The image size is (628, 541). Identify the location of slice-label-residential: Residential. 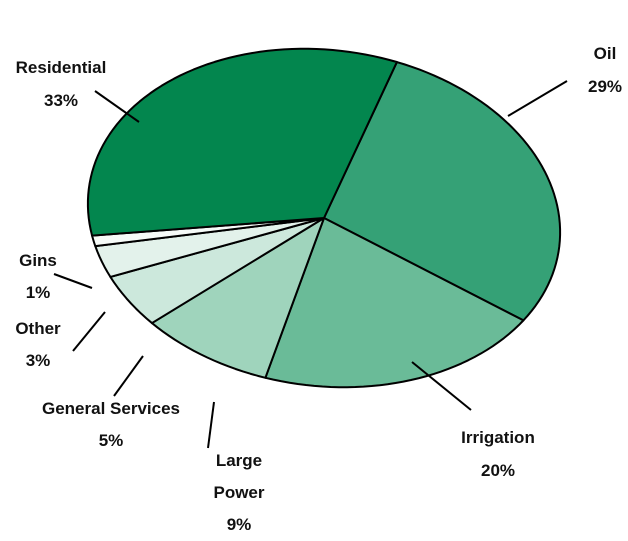
(61, 67).